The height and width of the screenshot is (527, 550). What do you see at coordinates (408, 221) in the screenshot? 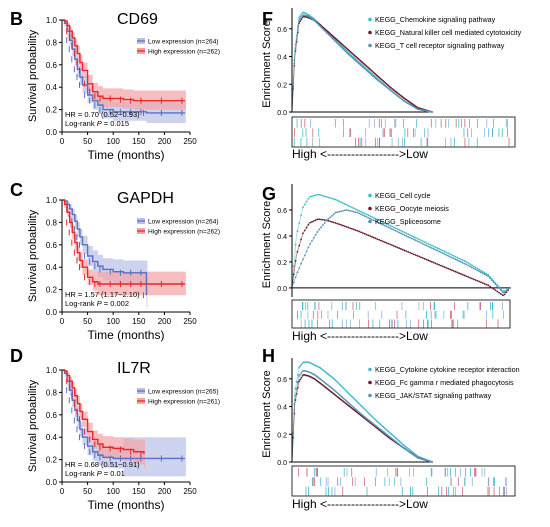
I see `legend-label: KEGG_Spliceosome` at bounding box center [408, 221].